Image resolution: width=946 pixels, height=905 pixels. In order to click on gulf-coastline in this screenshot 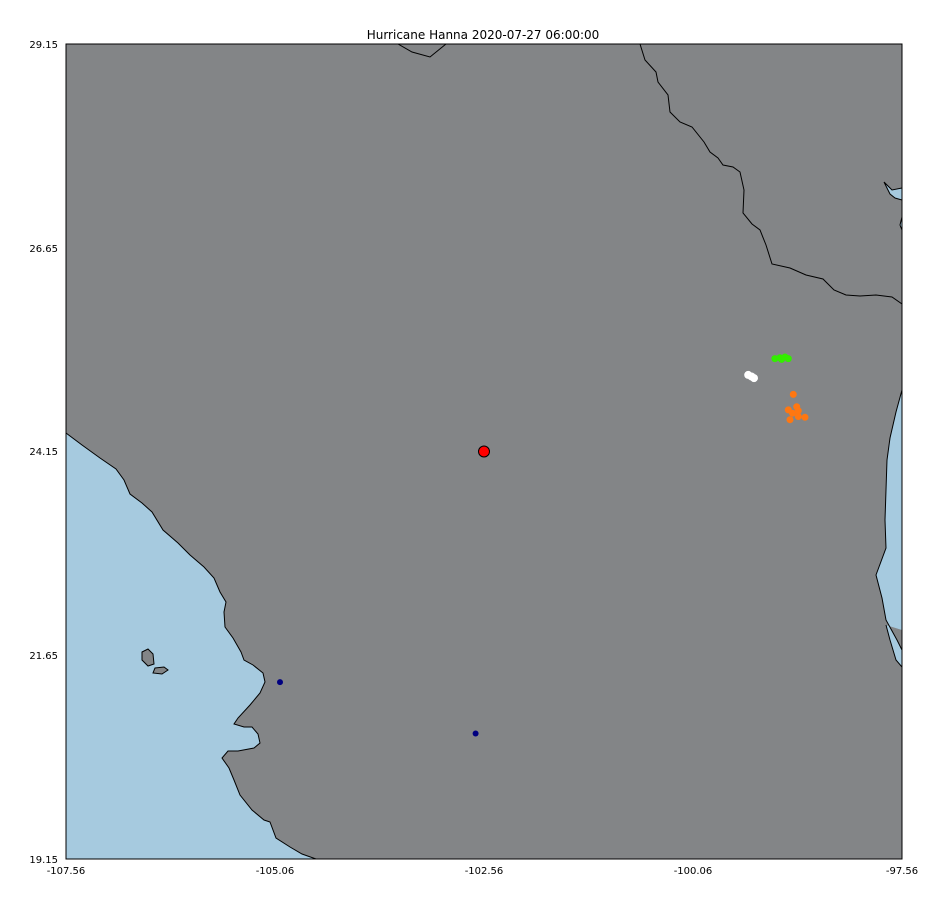, I will do `click(888, 520)`.